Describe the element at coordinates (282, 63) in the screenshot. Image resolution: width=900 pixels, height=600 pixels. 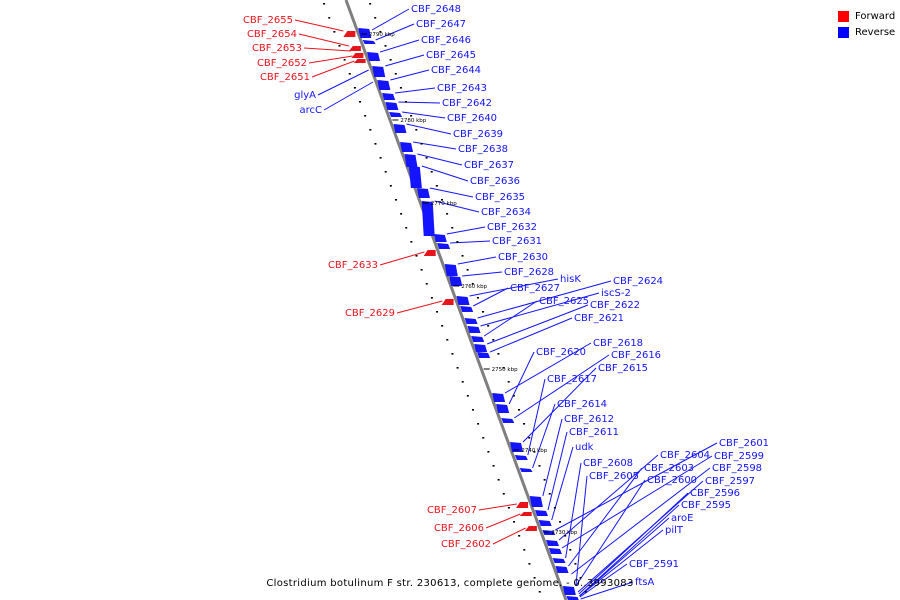
I see `gene-label-cbf-2652: CBF_2652` at that location.